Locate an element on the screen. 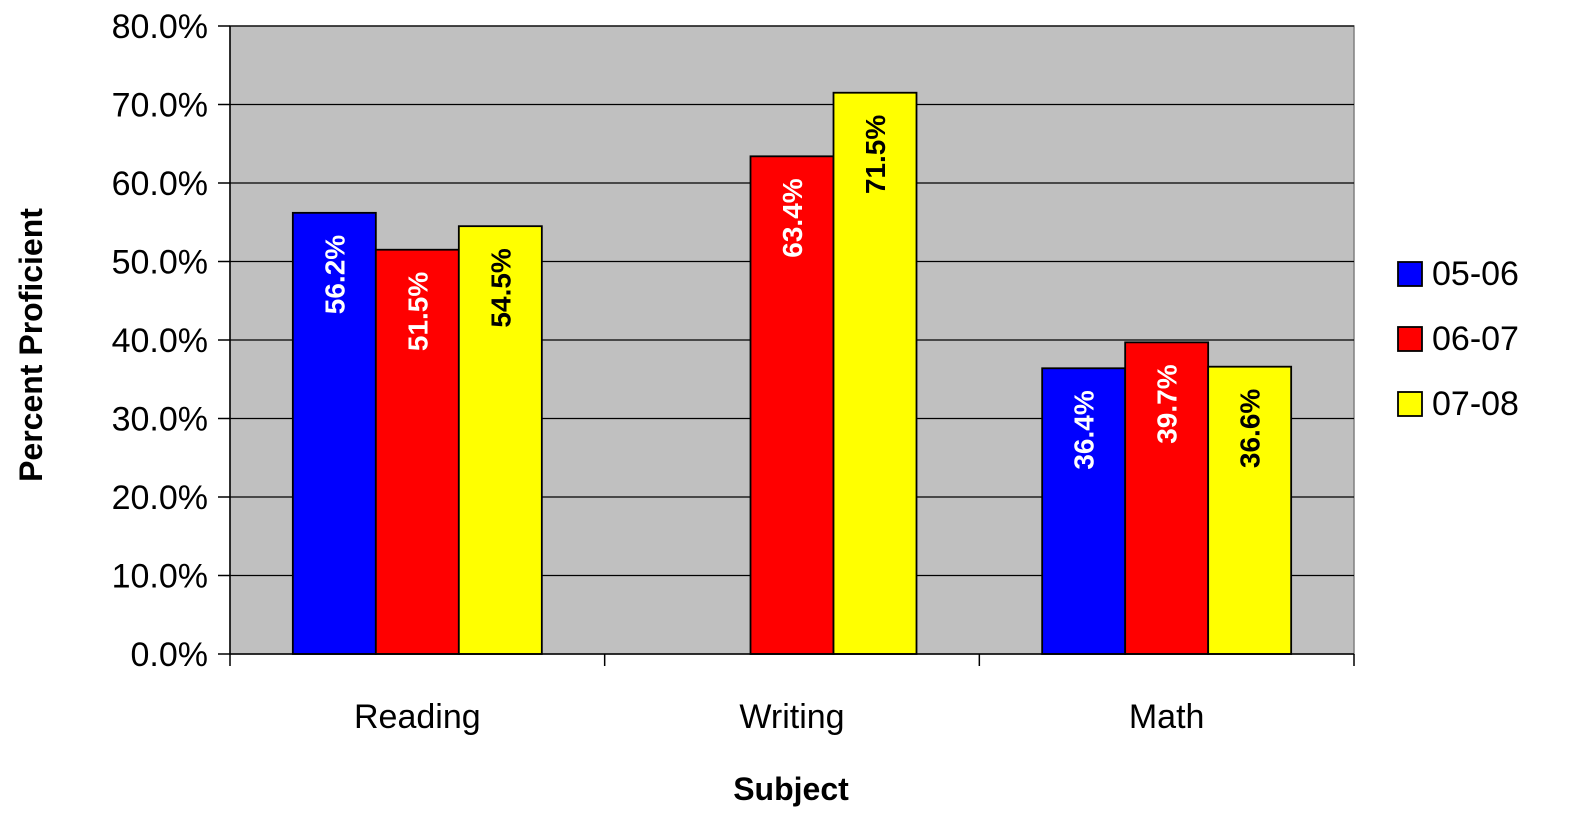  legend-label: 05-06 is located at coordinates (1475, 274).